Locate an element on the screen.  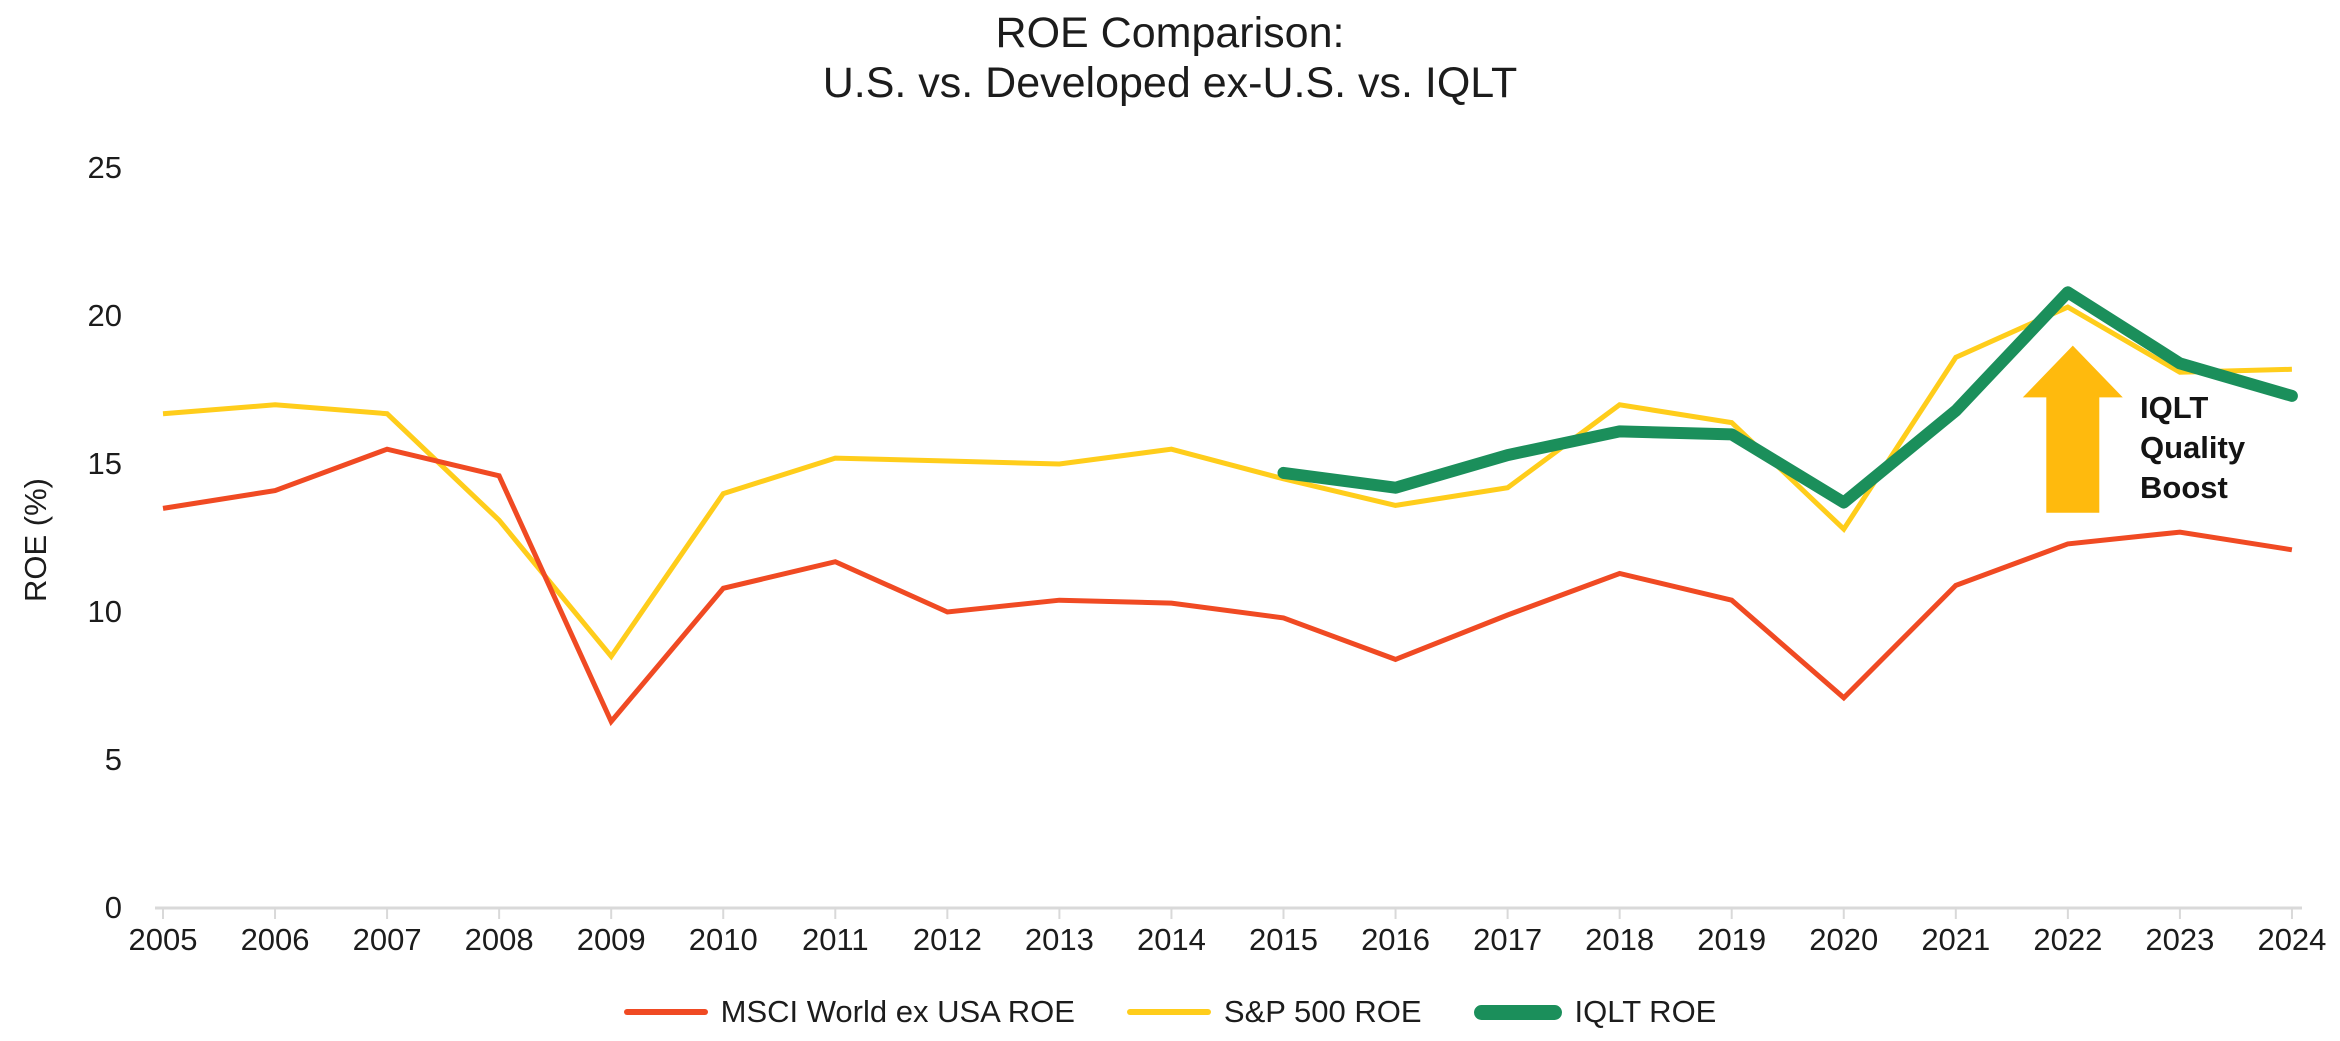
x-tick-label: 2022 is located at coordinates (2068, 939).